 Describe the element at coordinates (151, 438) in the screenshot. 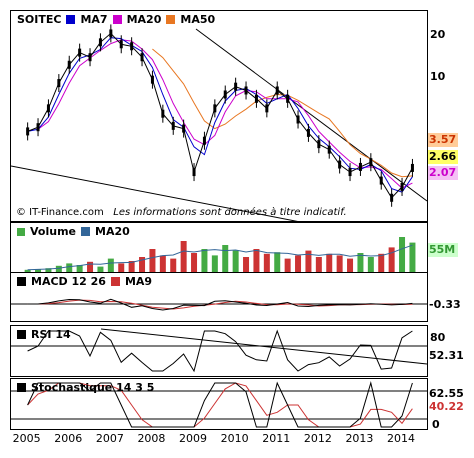

I see `x-tick-label: 2008` at that location.